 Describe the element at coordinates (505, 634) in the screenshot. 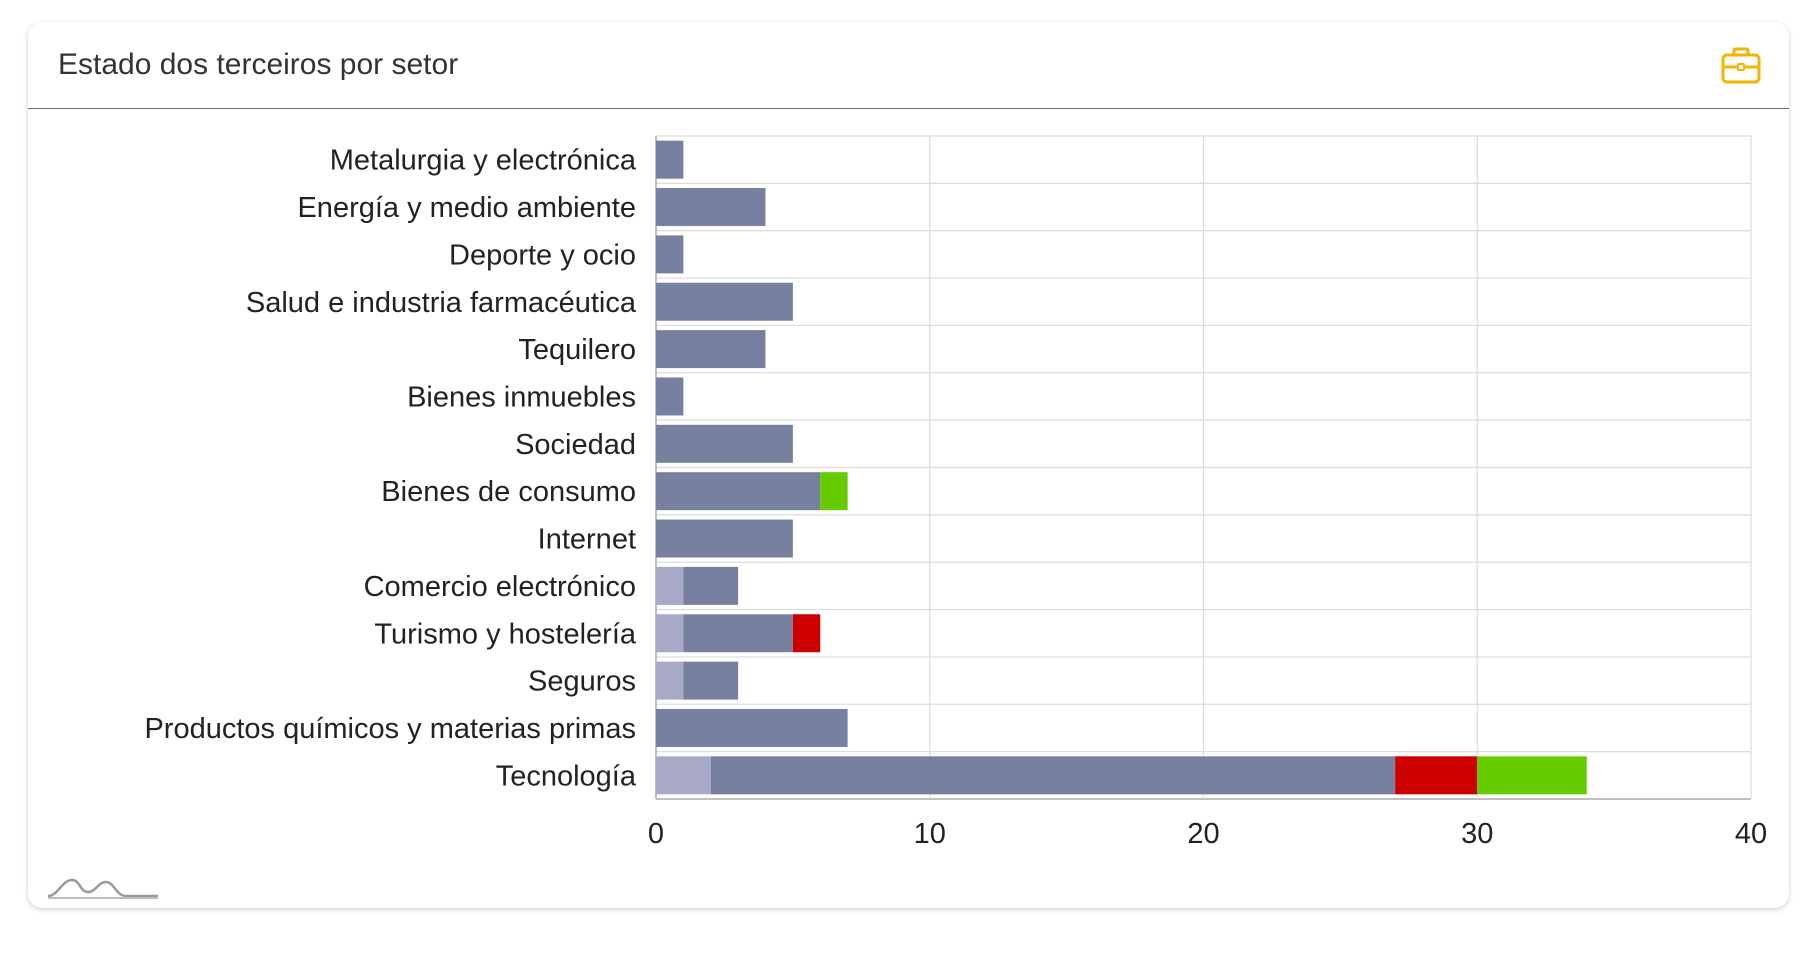

I see `category-label: Turismo y hostelería` at that location.